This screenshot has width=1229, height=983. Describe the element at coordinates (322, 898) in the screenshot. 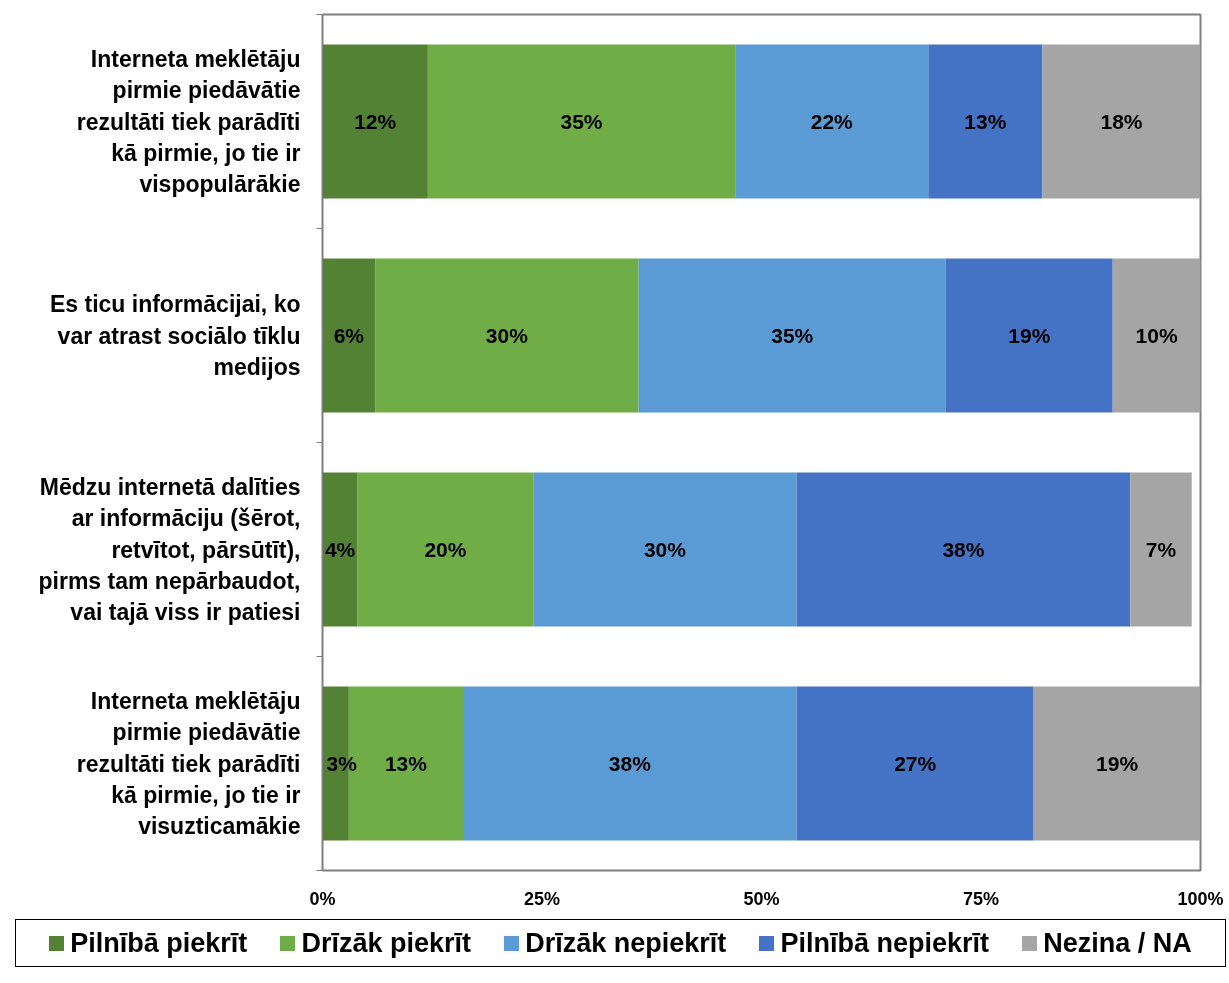

I see `x-tick-label: 0%` at that location.